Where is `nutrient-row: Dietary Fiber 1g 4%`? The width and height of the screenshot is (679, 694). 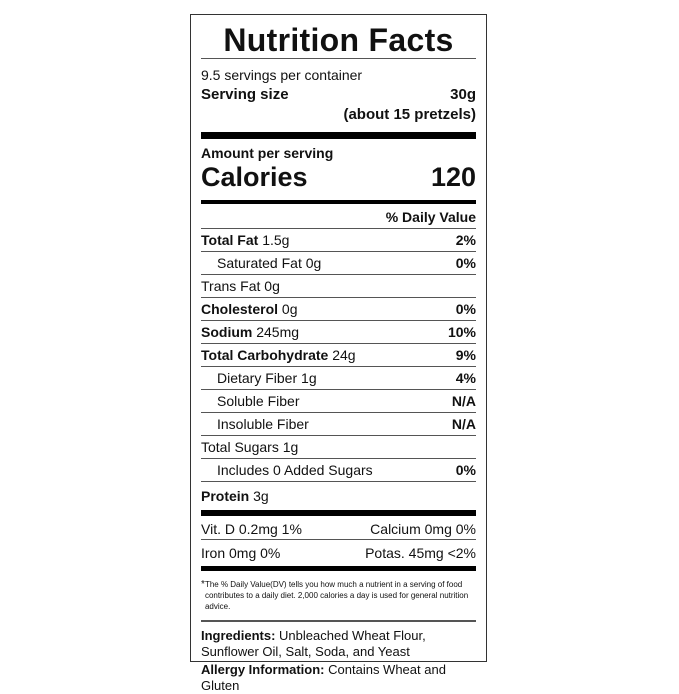
nutrient-row: Dietary Fiber 1g 4% is located at coordinates (338, 378).